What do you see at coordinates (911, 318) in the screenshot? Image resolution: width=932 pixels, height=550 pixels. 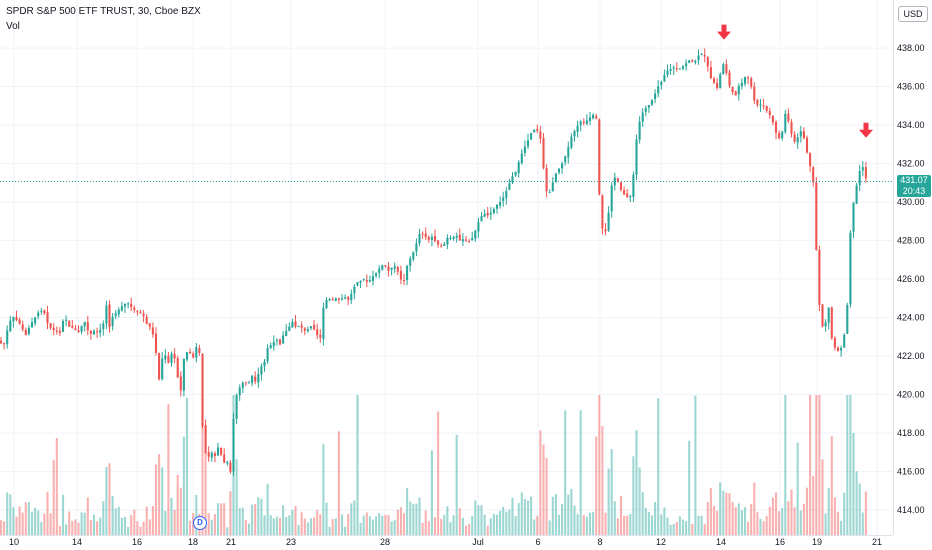 I see `y-tick-label: 424.00` at bounding box center [911, 318].